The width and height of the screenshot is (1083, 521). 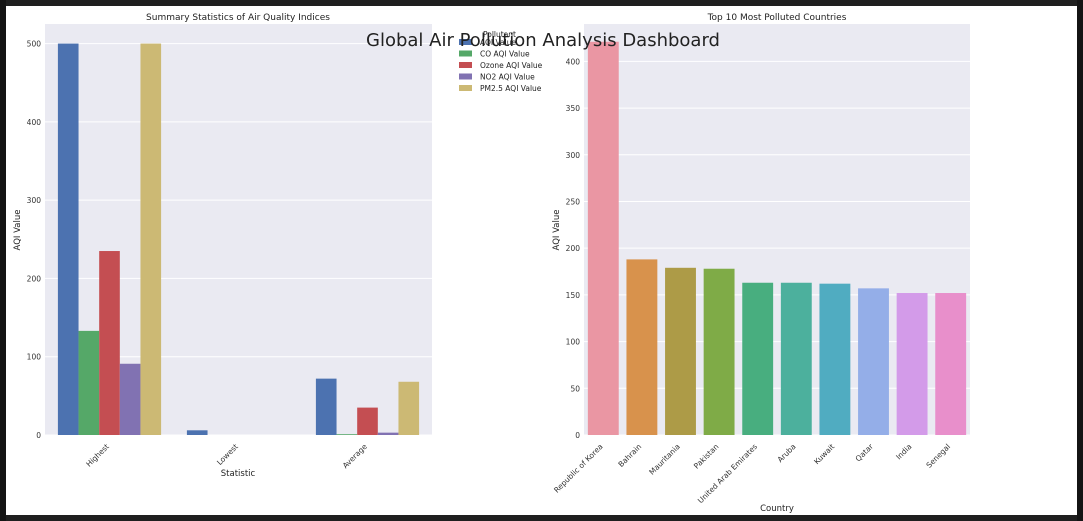 What do you see at coordinates (578, 468) in the screenshot?
I see `chart2-x-tick-label: Republic of Korea` at bounding box center [578, 468].